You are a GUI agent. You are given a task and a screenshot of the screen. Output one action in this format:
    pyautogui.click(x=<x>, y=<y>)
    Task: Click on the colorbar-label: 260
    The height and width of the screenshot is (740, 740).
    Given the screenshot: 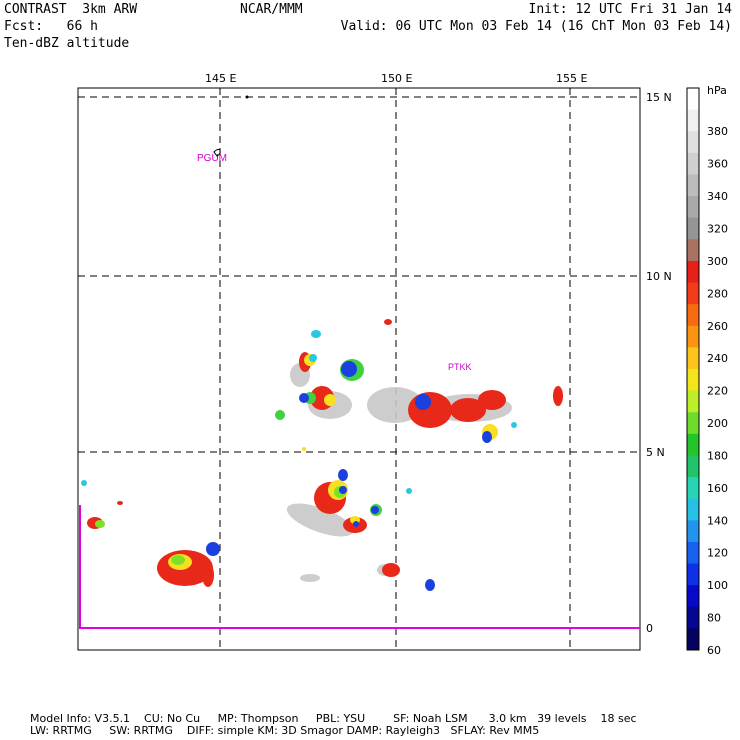 What is the action you would take?
    pyautogui.click(x=717, y=326)
    